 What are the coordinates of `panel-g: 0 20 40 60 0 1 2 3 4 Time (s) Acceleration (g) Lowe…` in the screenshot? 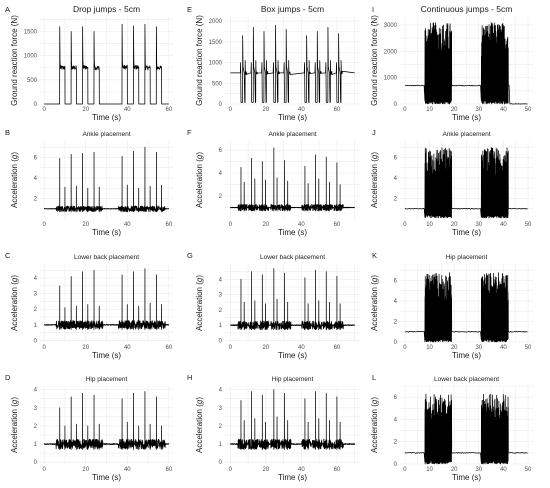 It's located at (273, 305).